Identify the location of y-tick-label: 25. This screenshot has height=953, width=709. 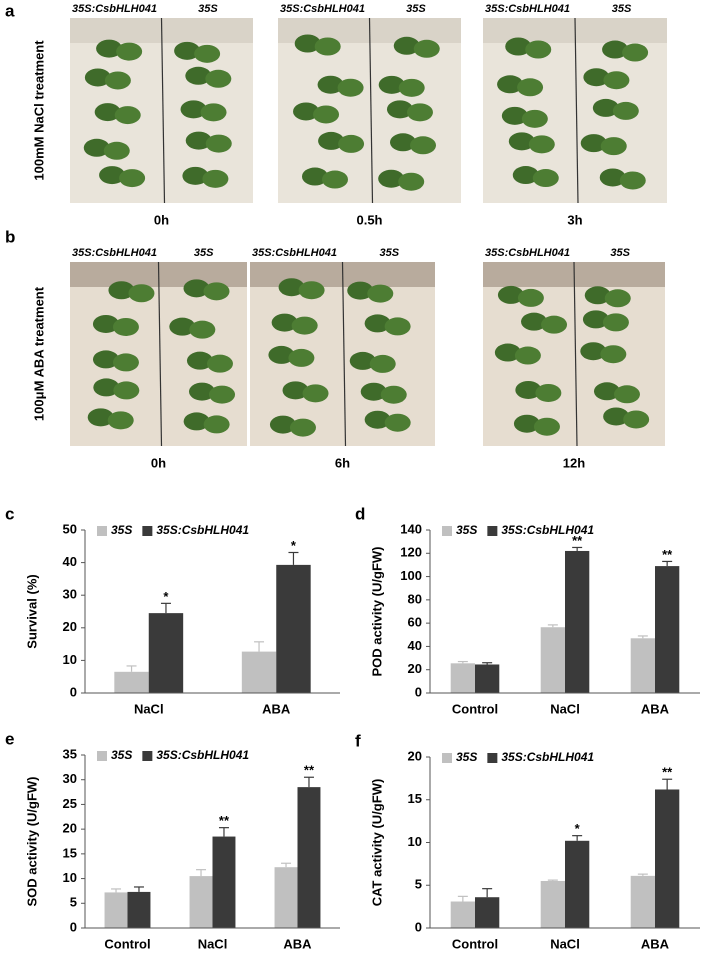
(70, 803).